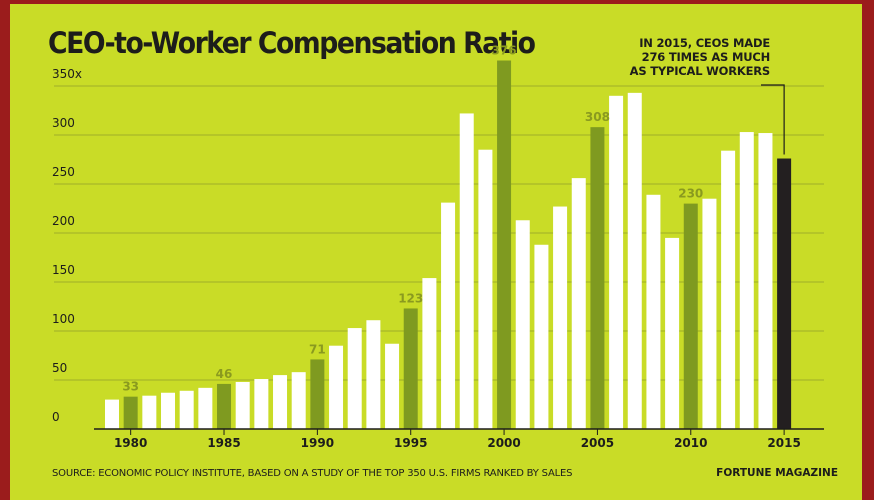 Image resolution: width=874 pixels, height=500 pixels. Describe the element at coordinates (317, 349) in the screenshot. I see `data-label: 71` at that location.